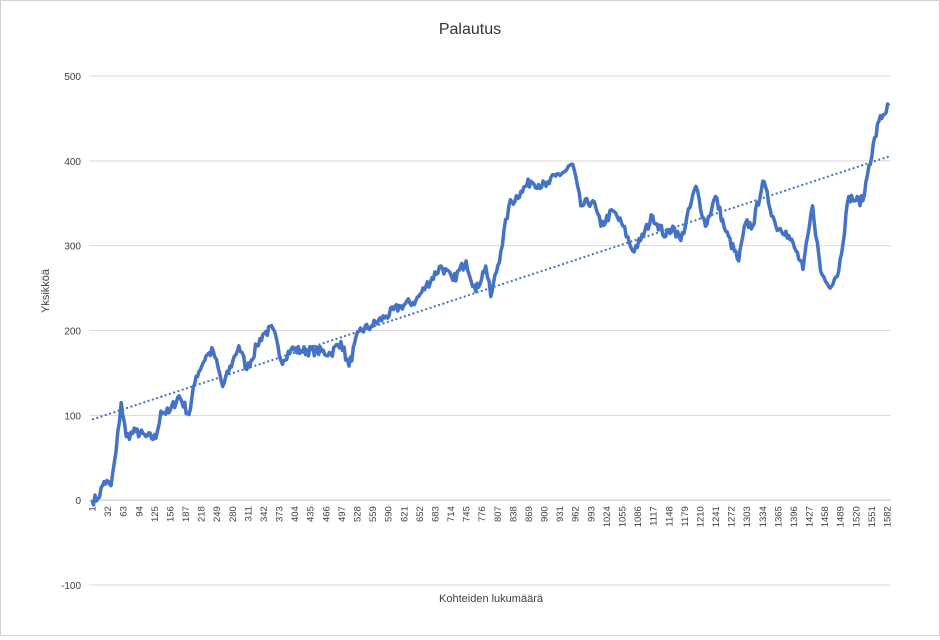 The width and height of the screenshot is (940, 640). What do you see at coordinates (155, 514) in the screenshot?
I see `x-tick-label: 125` at bounding box center [155, 514].